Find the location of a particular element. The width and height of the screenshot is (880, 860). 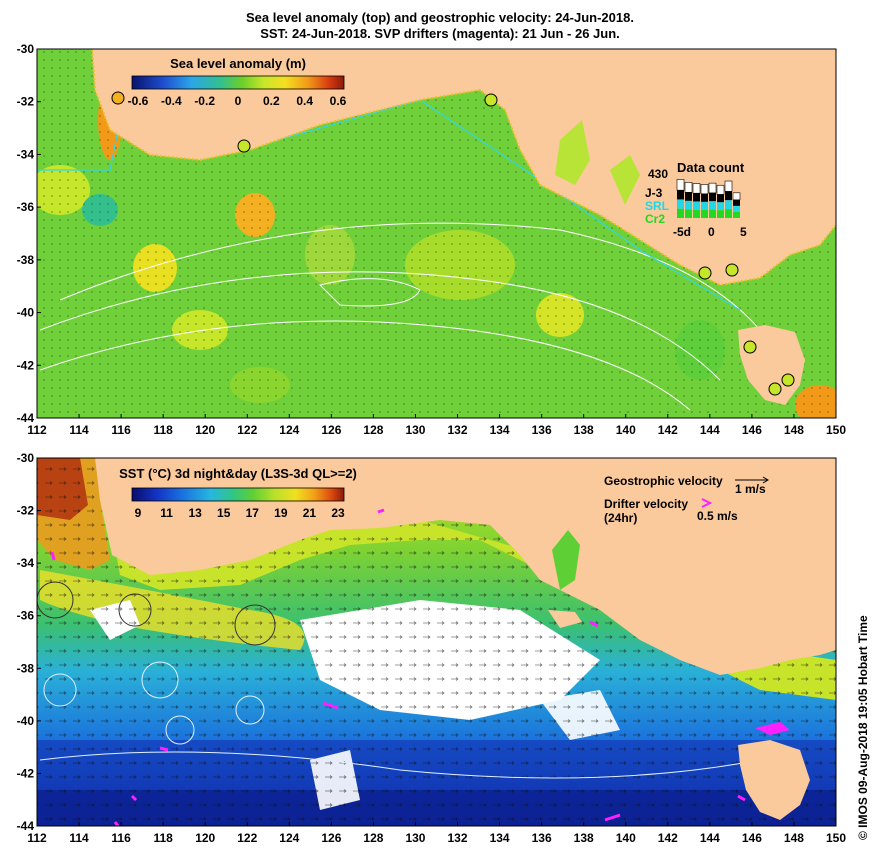

latitude-tick-label: -34 is located at coordinates (26, 563).